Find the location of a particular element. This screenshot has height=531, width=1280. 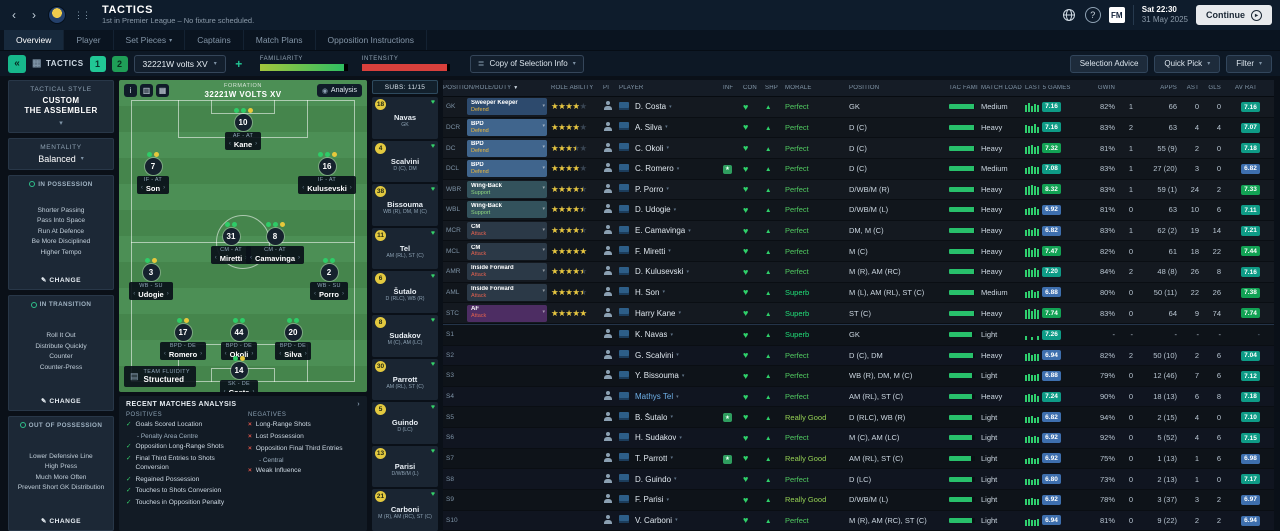

player-name-cell: H. Son ▾ is located at coordinates (679, 292).